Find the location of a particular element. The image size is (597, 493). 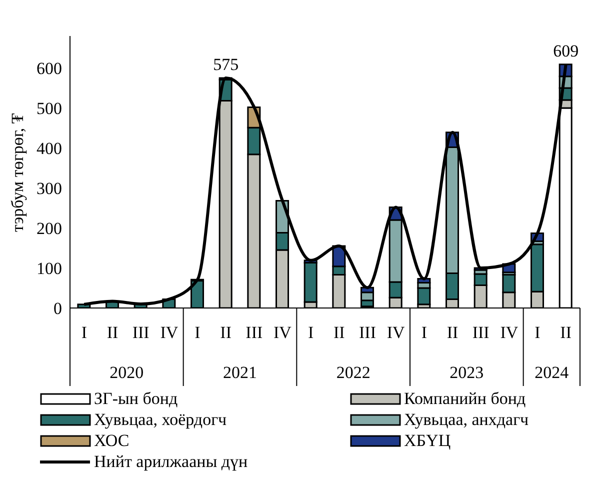

text: 2023 is located at coordinates (467, 372).